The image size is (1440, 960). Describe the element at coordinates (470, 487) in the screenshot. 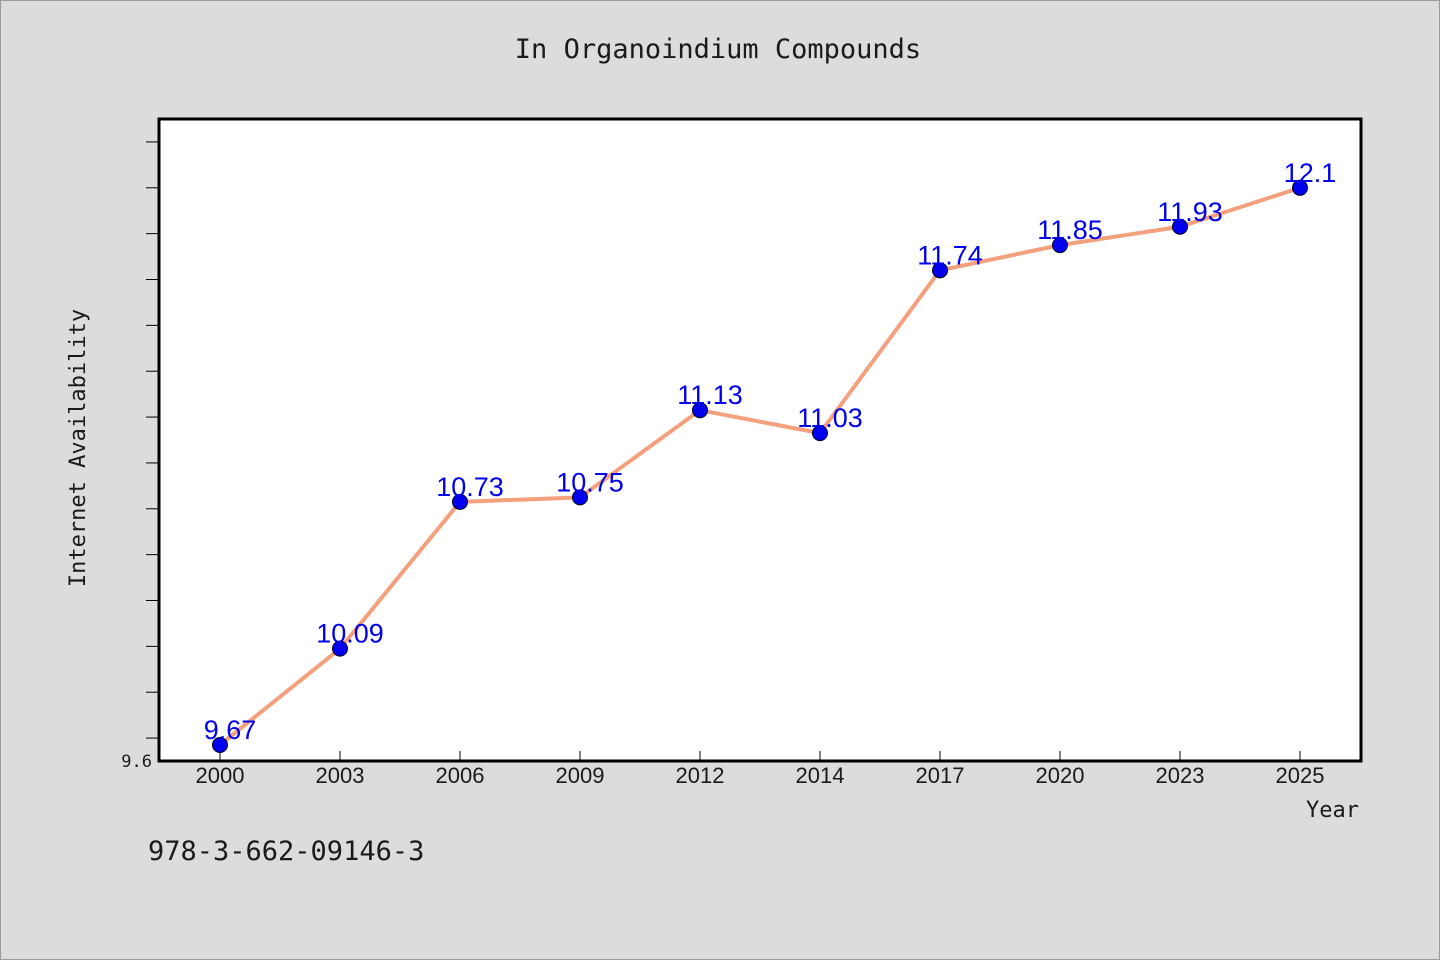

I see `data-label: 10.73` at that location.